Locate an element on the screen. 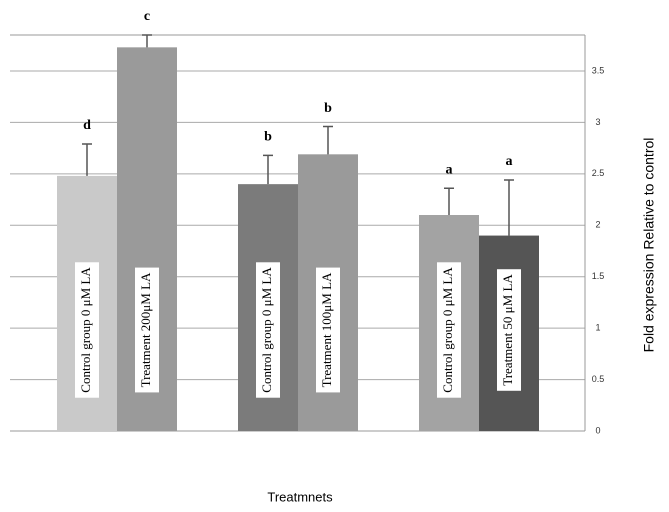  bar-label: Treatment 100μM LA is located at coordinates (326, 329).